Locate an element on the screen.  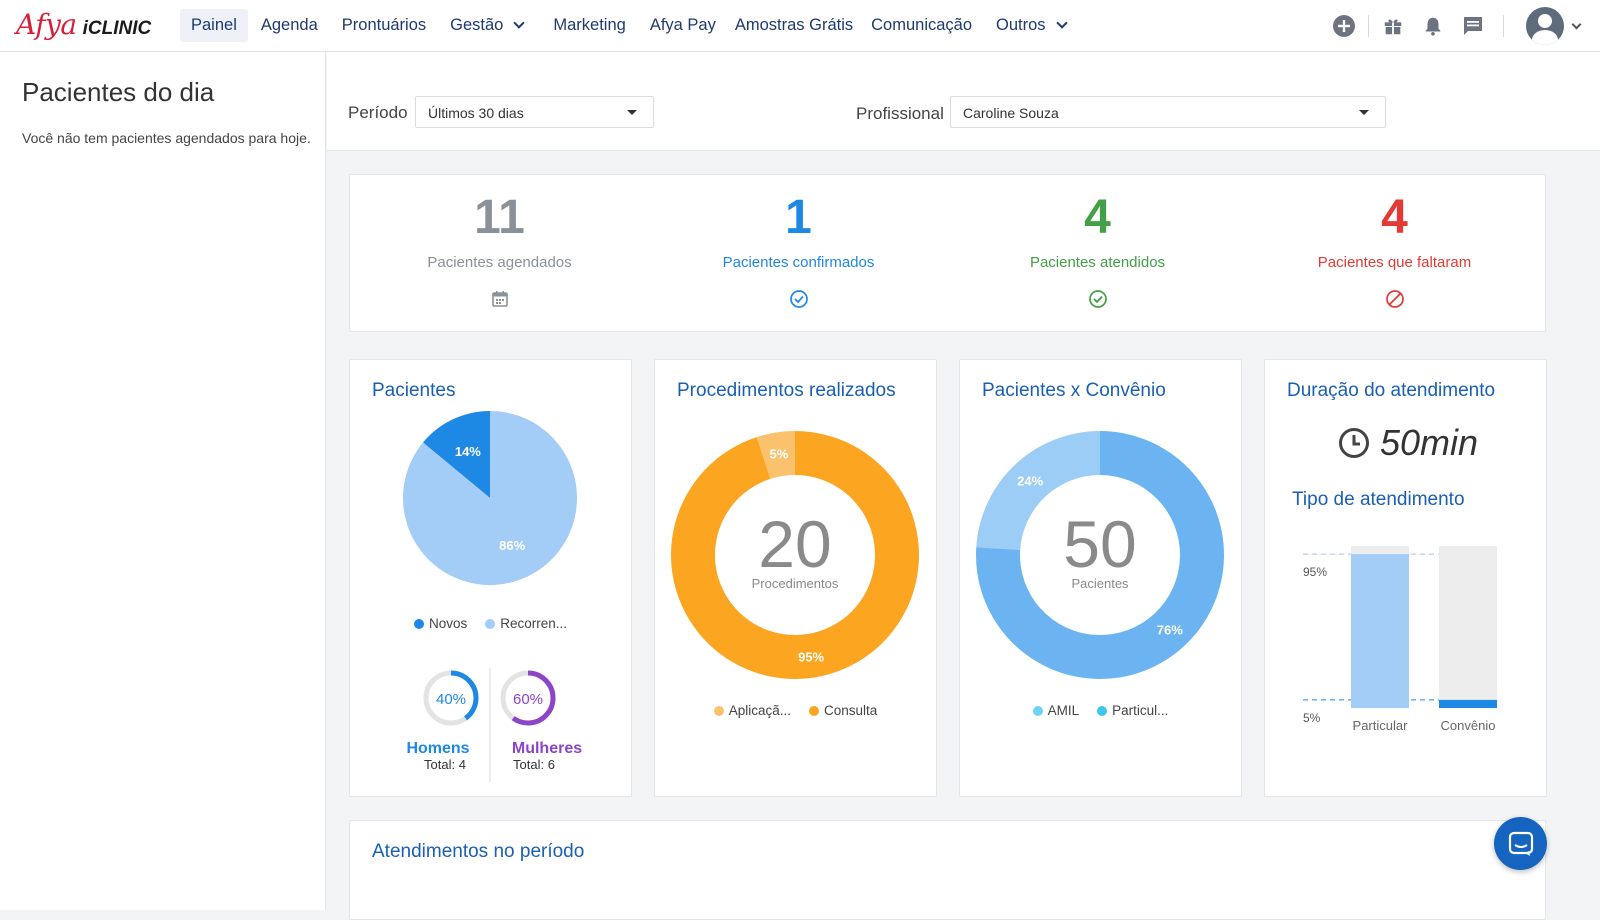
aplicacao-slice-label: 5% is located at coordinates (778, 453).